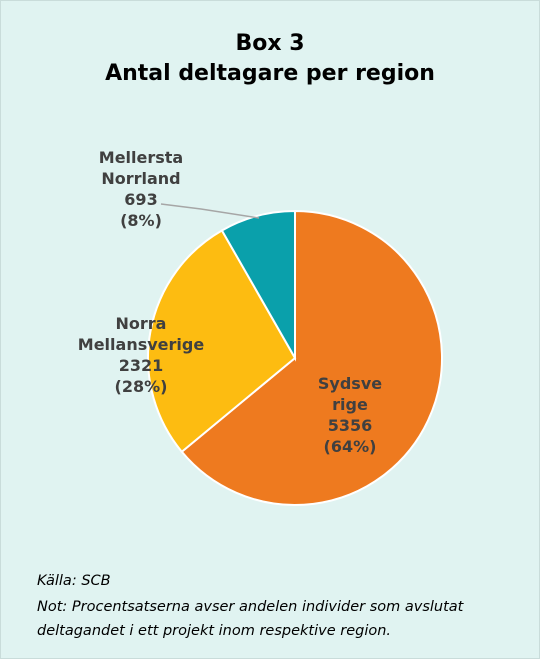  What do you see at coordinates (141, 189) in the screenshot?
I see `data-label: Mellersta Norrland 693 (8%)` at bounding box center [141, 189].